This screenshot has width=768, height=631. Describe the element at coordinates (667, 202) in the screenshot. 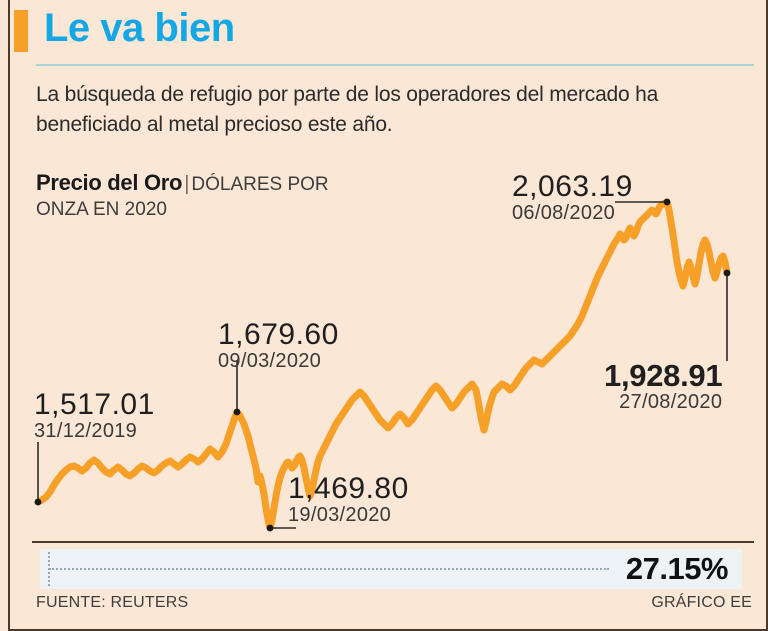

I see `annotation-marker-aug-peak` at that location.